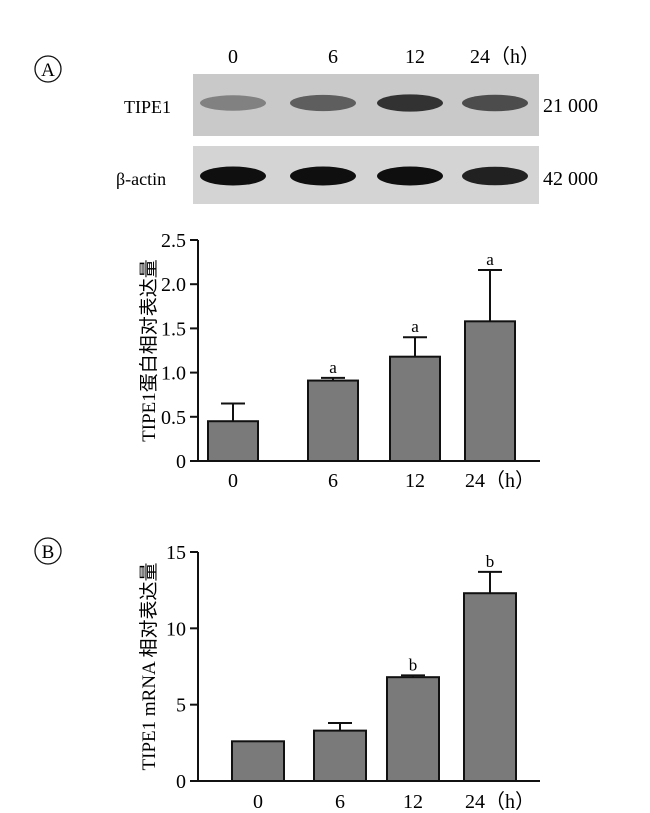 This screenshot has height=813, width=650. Describe the element at coordinates (173, 241) in the screenshot. I see `y-tick-label: 2.5` at that location.